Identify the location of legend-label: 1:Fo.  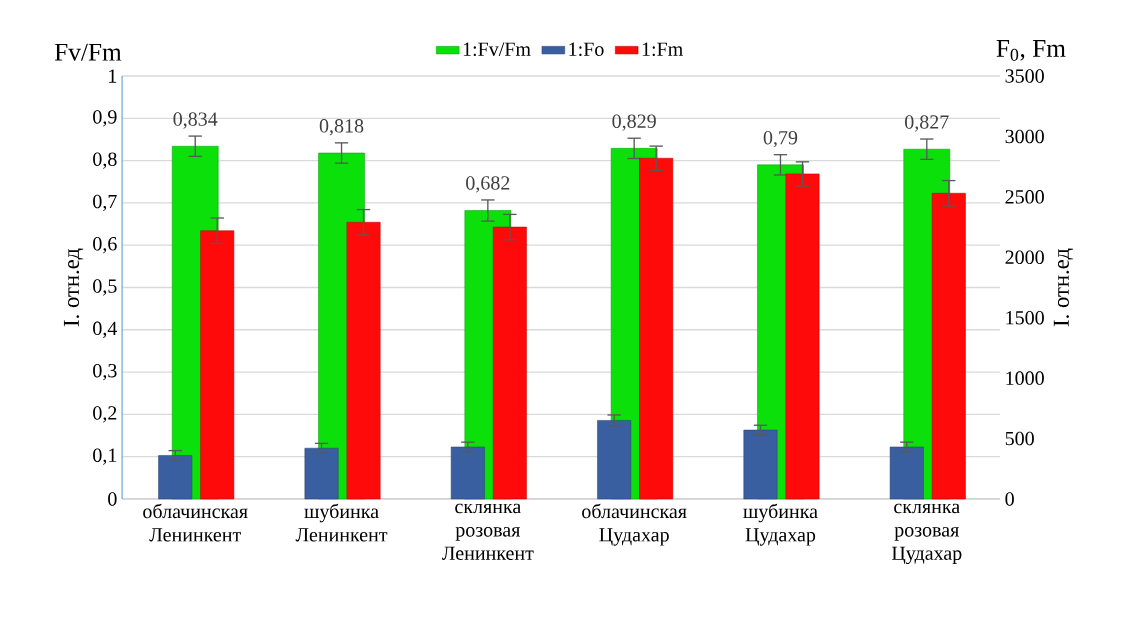
(586, 49).